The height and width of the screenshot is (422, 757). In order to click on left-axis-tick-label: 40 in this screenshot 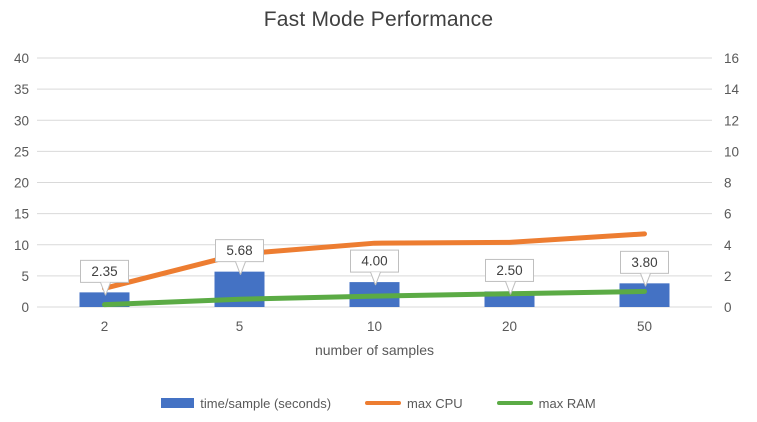, I will do `click(21, 58)`.